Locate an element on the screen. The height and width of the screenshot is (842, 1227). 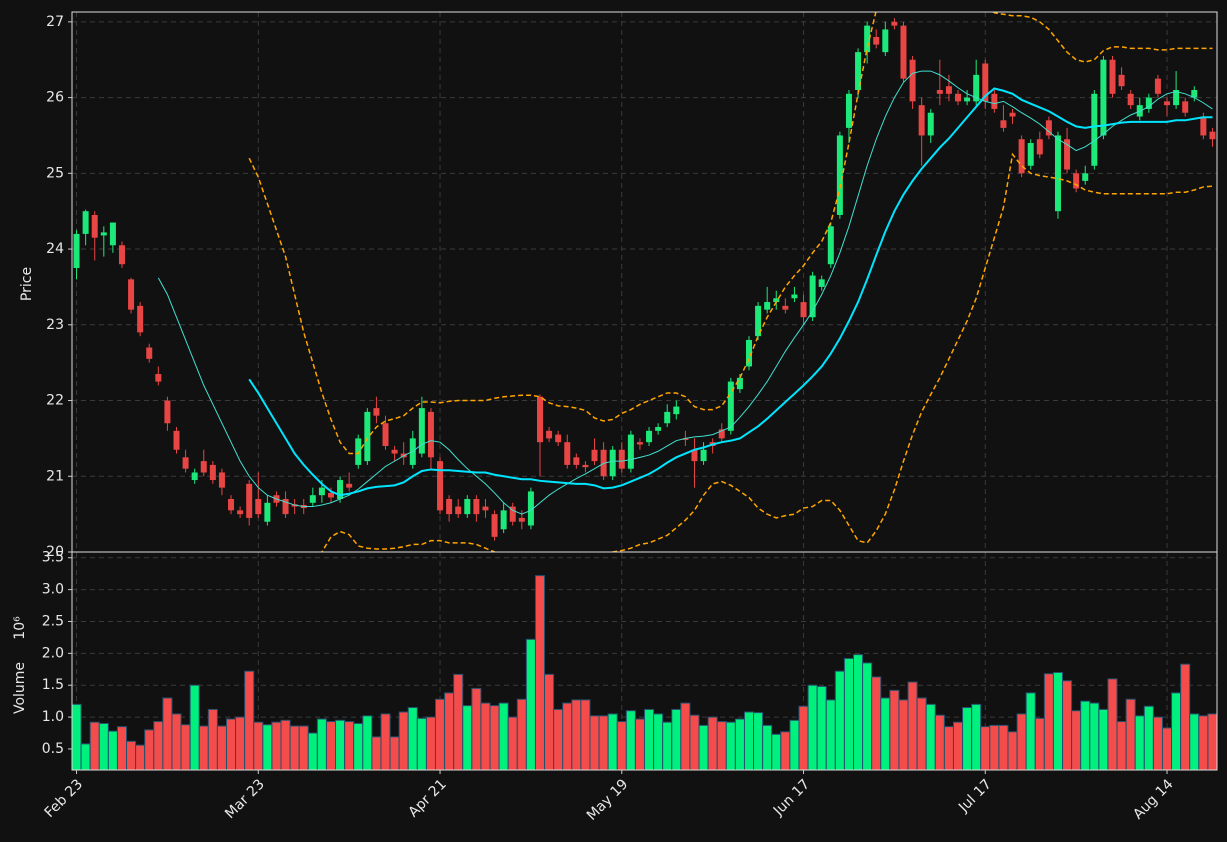
y-tick-label: 25 is located at coordinates (55, 173).